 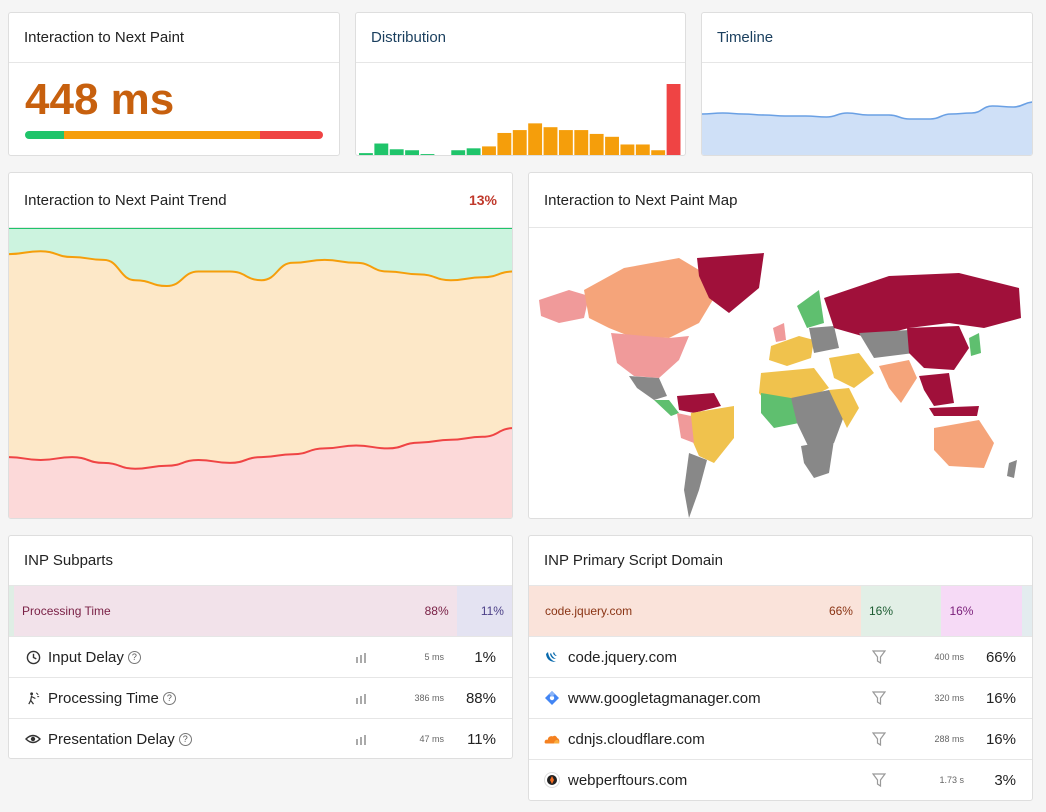 What do you see at coordinates (880, 611) in the screenshot?
I see `domain-seg-gtm-pct: 16%` at bounding box center [880, 611].